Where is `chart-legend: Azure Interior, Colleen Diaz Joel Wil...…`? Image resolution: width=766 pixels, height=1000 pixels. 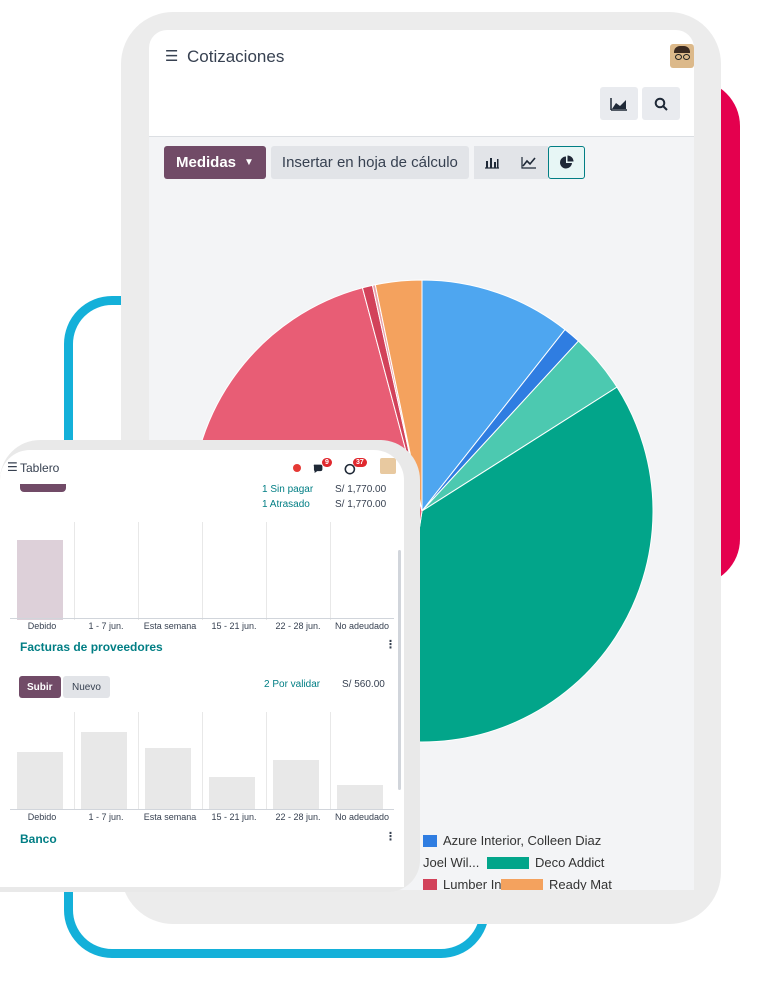 chart-legend: Azure Interior, Colleen Diaz Joel Wil...… is located at coordinates (421, 860).